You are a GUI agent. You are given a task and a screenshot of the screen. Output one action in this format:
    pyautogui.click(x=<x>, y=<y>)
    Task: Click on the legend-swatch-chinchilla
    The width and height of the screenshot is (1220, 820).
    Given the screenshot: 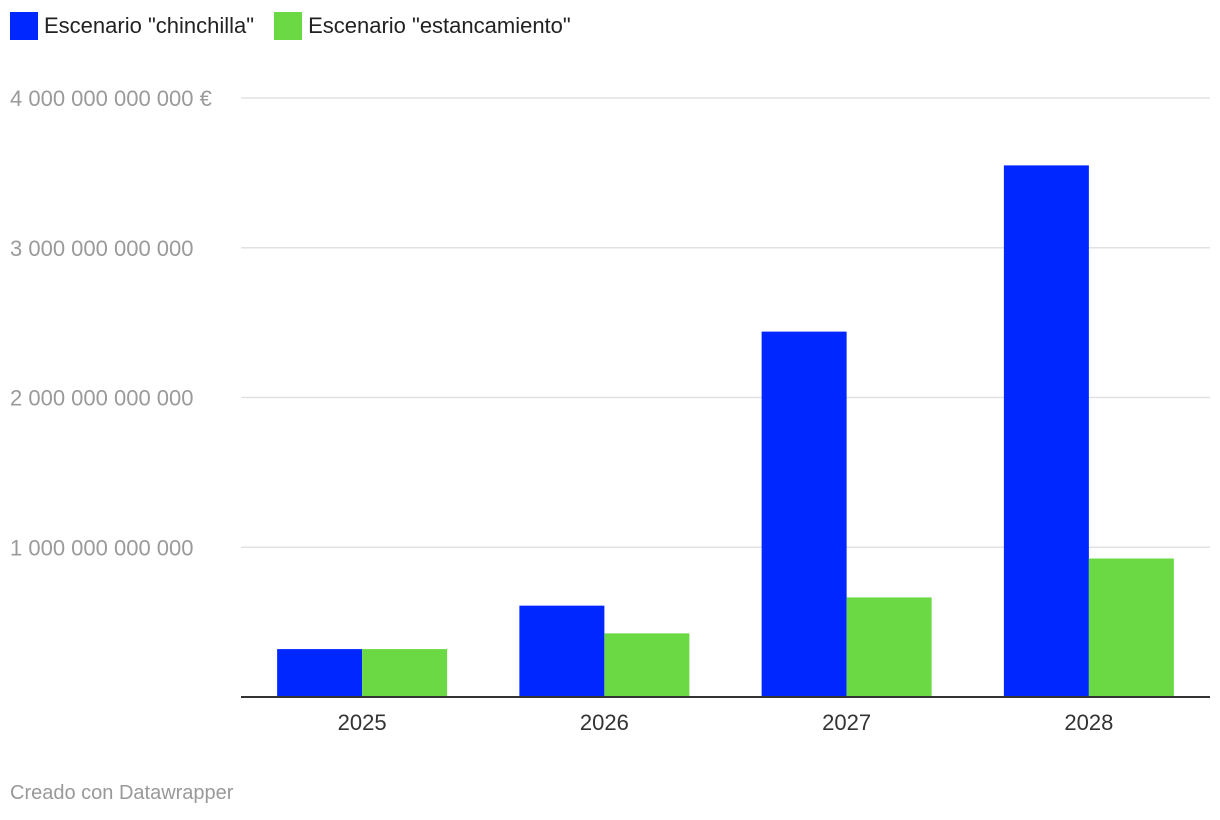 What is the action you would take?
    pyautogui.click(x=24, y=26)
    